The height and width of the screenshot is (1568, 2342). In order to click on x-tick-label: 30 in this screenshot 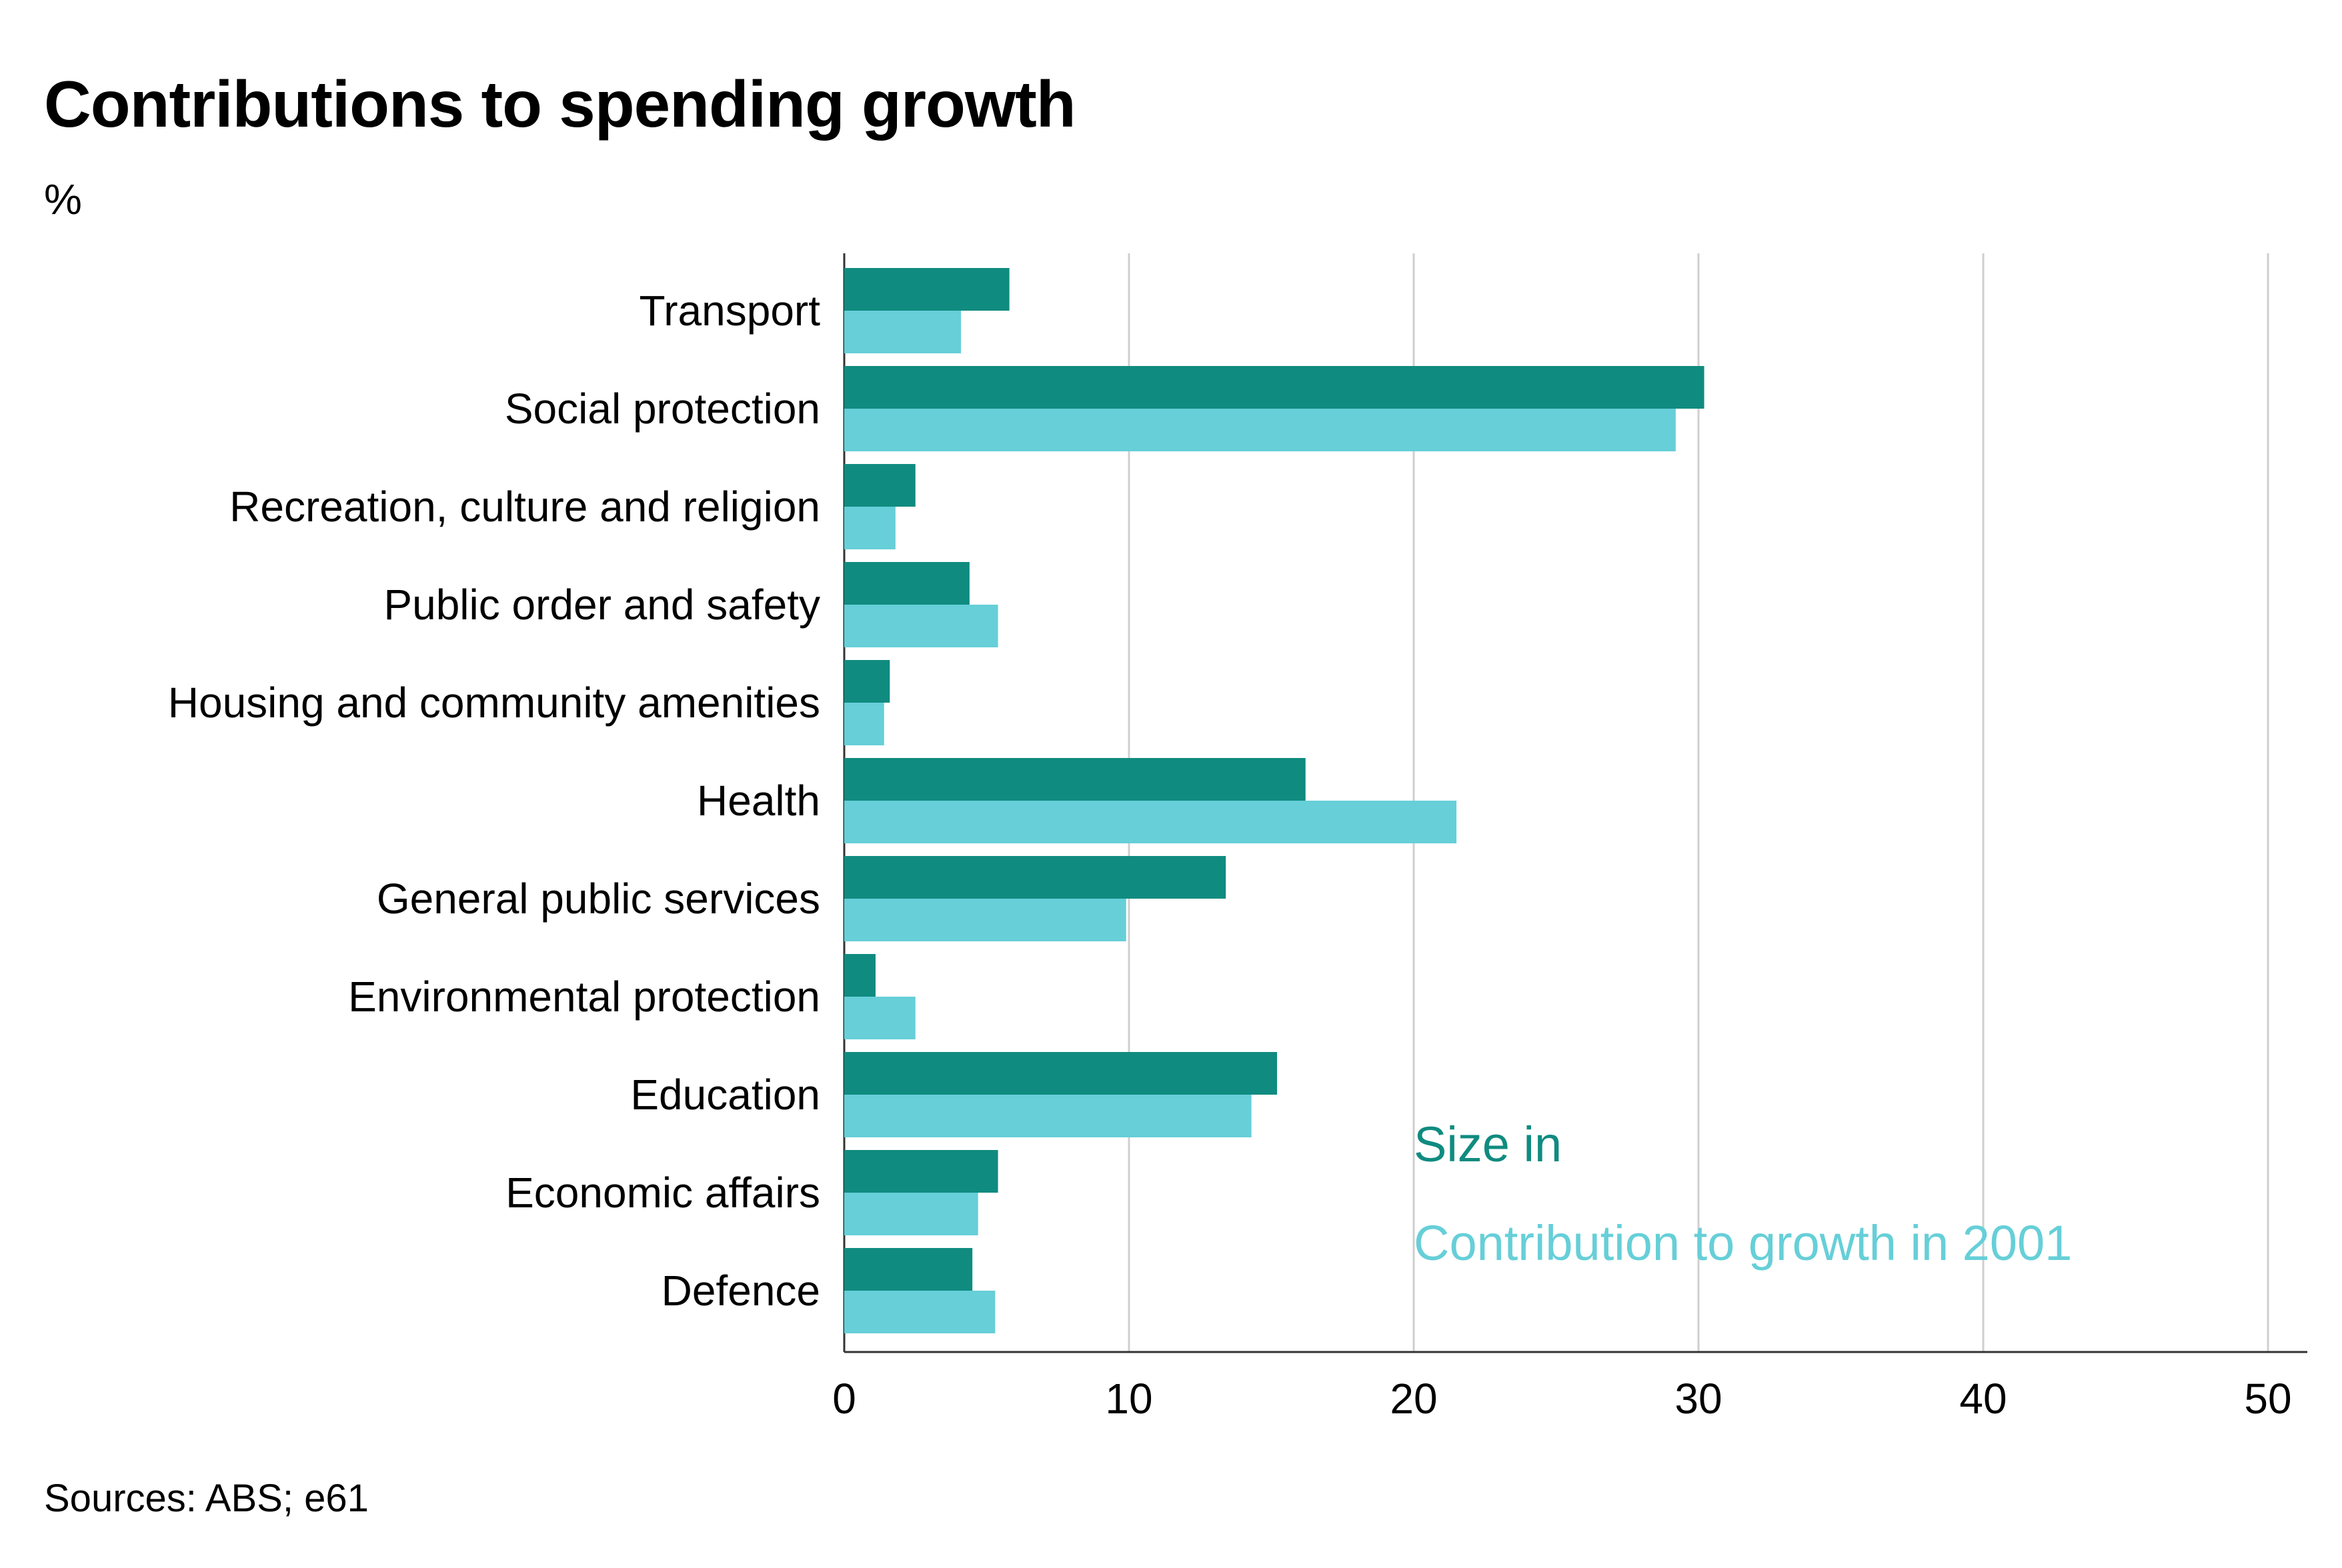, I will do `click(1698, 1399)`.